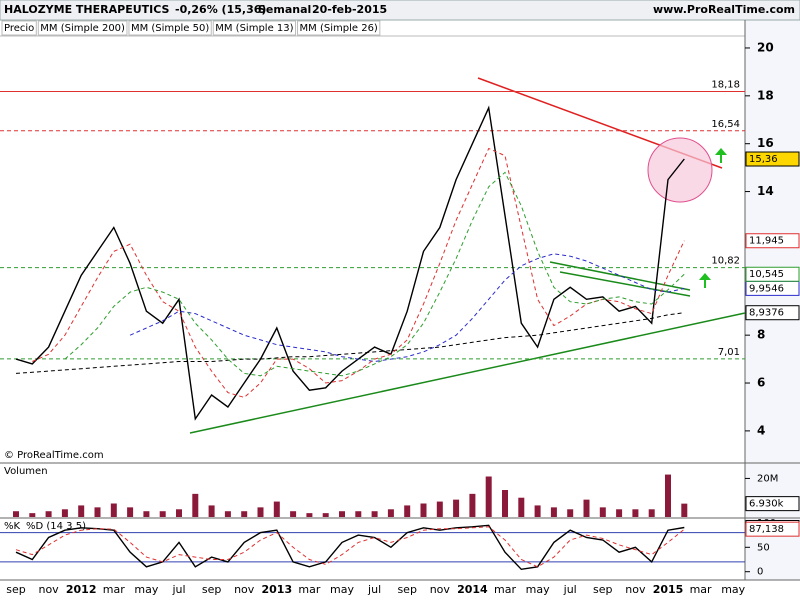  I want to click on header-bar, so click(400, 10).